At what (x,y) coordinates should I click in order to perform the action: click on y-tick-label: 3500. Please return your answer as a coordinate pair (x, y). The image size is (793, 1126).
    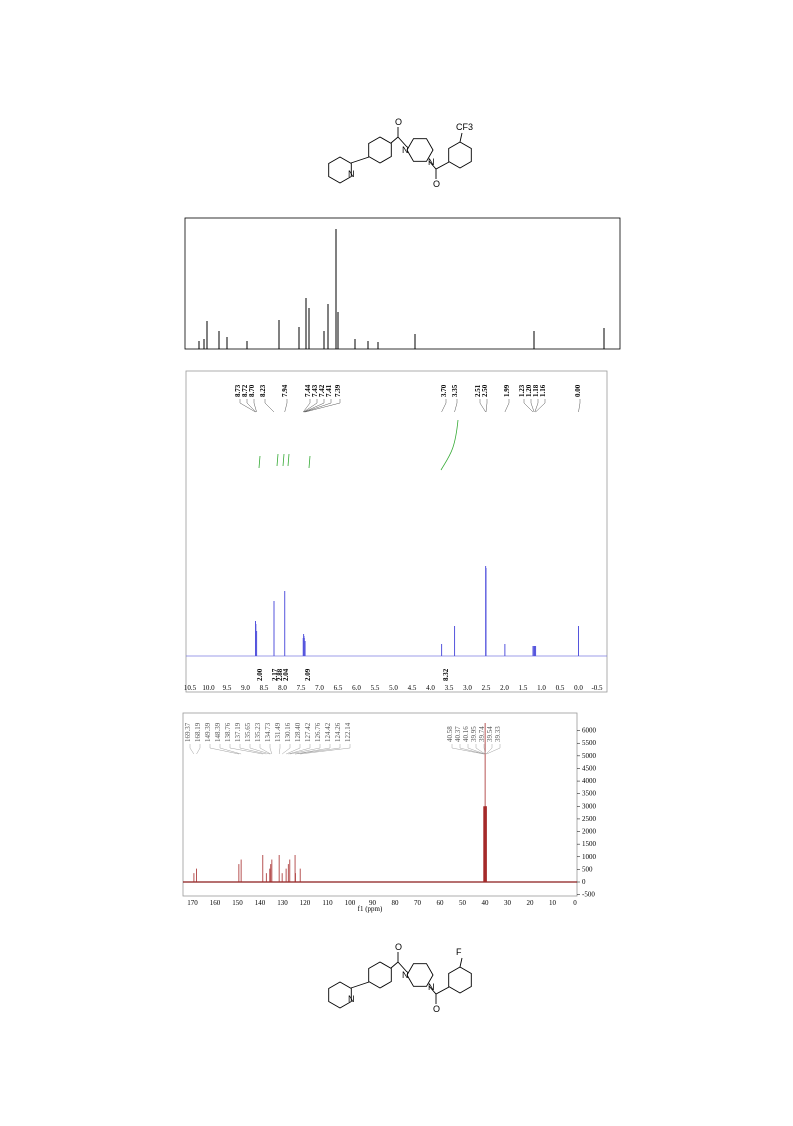
    Looking at the image, I should click on (589, 794).